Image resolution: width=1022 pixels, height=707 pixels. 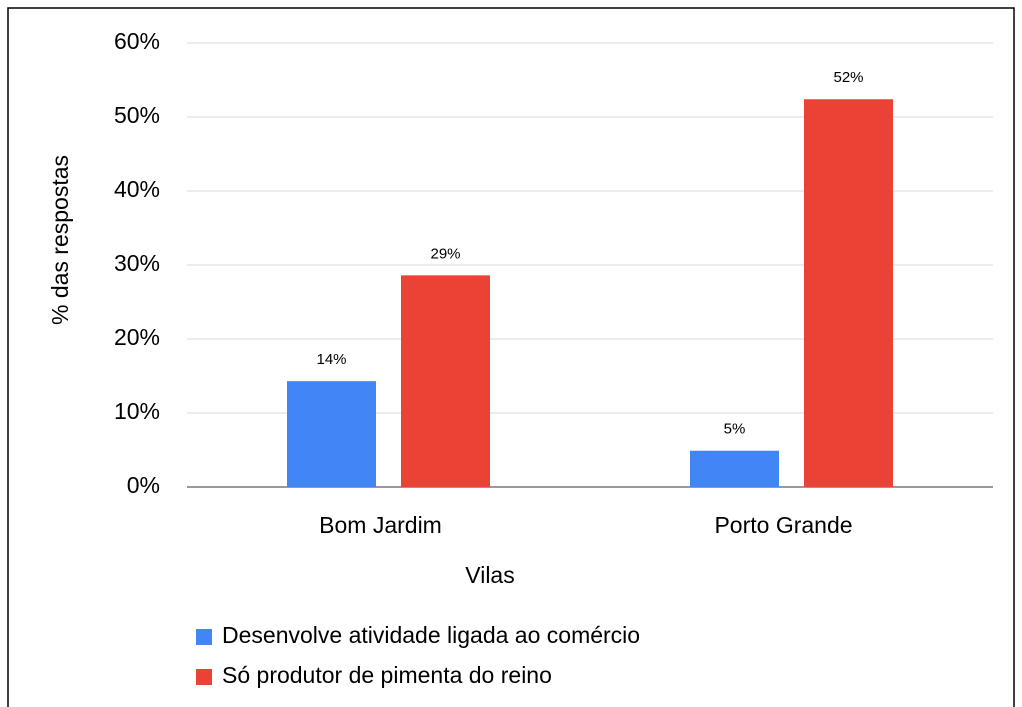 What do you see at coordinates (137, 189) in the screenshot?
I see `y-tick-label: 40%` at bounding box center [137, 189].